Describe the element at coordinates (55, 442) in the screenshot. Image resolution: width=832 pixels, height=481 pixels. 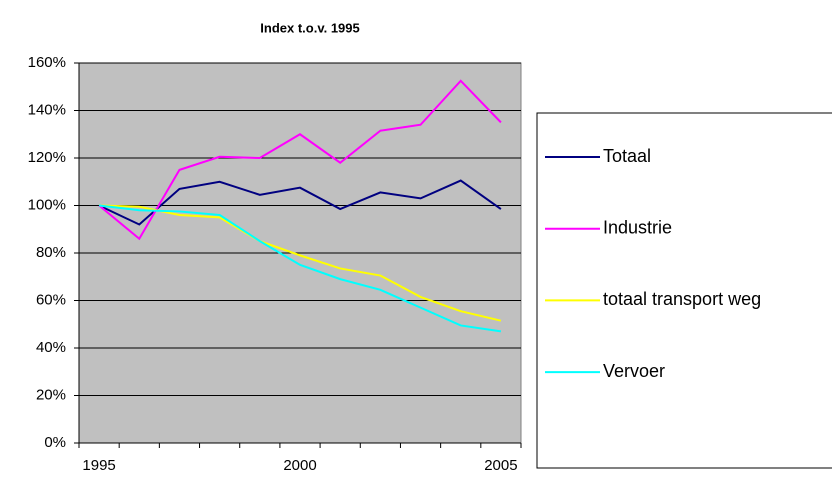
I see `y-tick-label: 0%` at that location.